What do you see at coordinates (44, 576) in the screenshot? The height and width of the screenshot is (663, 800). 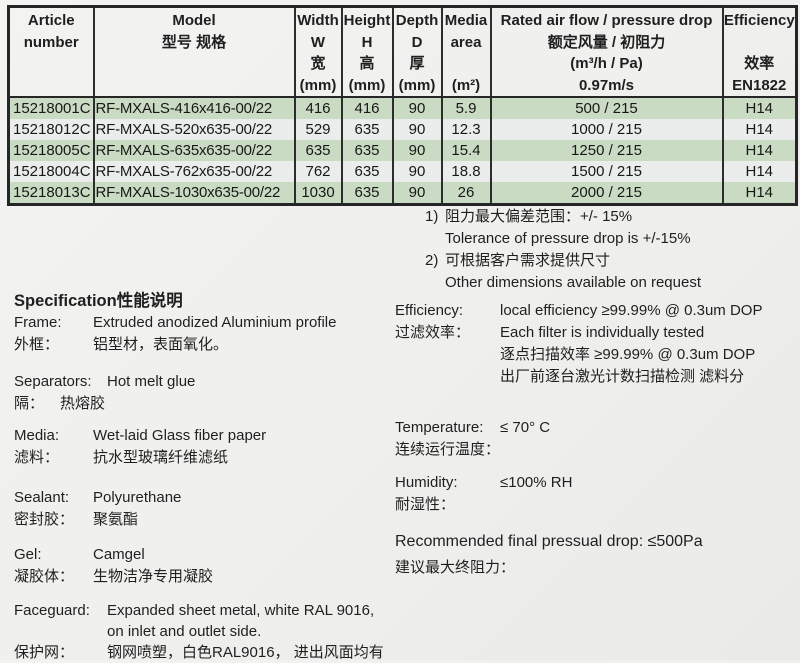 I see `gel-label-cn: 凝胶体：` at bounding box center [44, 576].